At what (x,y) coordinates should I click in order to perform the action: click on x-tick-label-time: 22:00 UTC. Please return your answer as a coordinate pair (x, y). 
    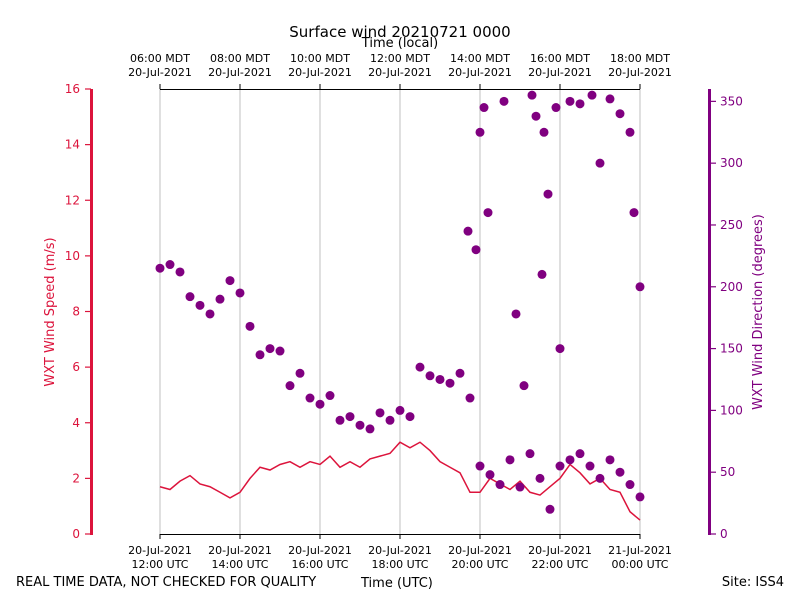
    Looking at the image, I should click on (559, 564).